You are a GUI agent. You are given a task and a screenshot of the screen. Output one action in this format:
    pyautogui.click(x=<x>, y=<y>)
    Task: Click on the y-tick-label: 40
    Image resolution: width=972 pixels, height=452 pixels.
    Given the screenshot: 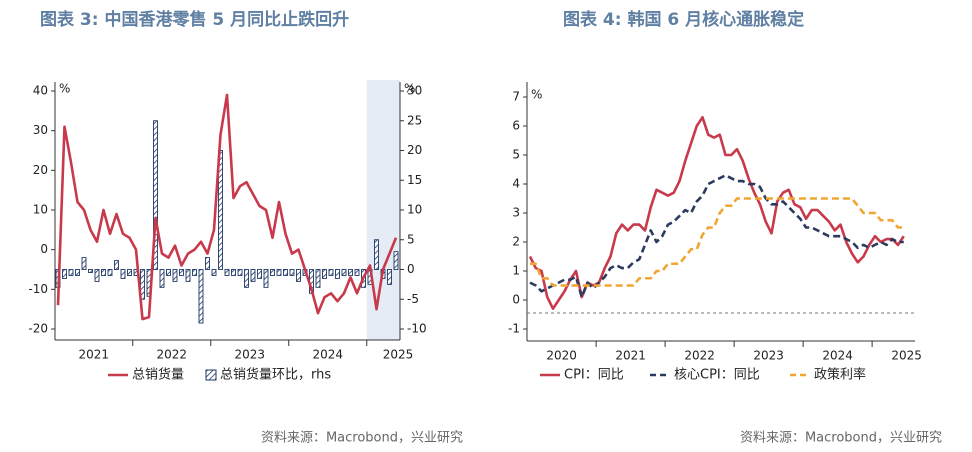 What is the action you would take?
    pyautogui.click(x=40, y=91)
    